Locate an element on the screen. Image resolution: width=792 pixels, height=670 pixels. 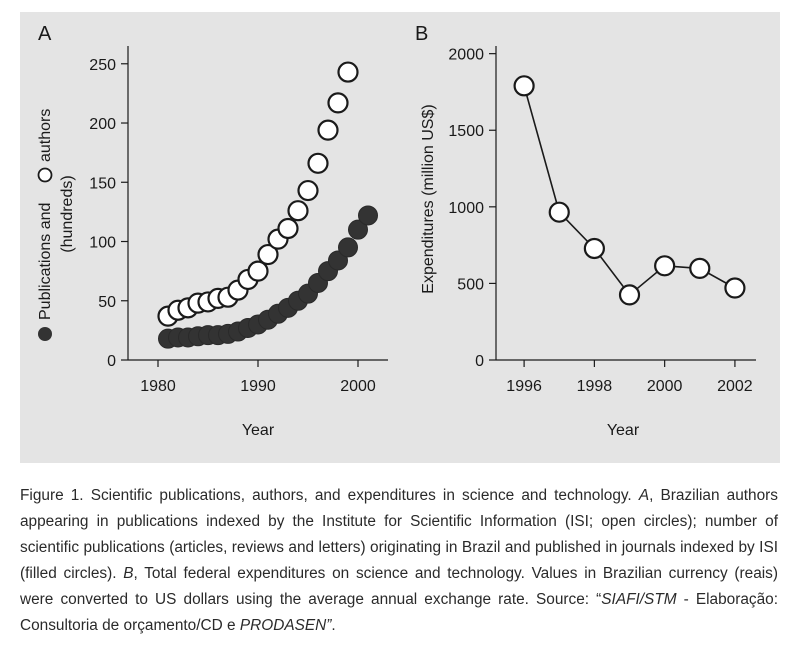
panel-b-y-tick-label: 2000 is located at coordinates (466, 55).